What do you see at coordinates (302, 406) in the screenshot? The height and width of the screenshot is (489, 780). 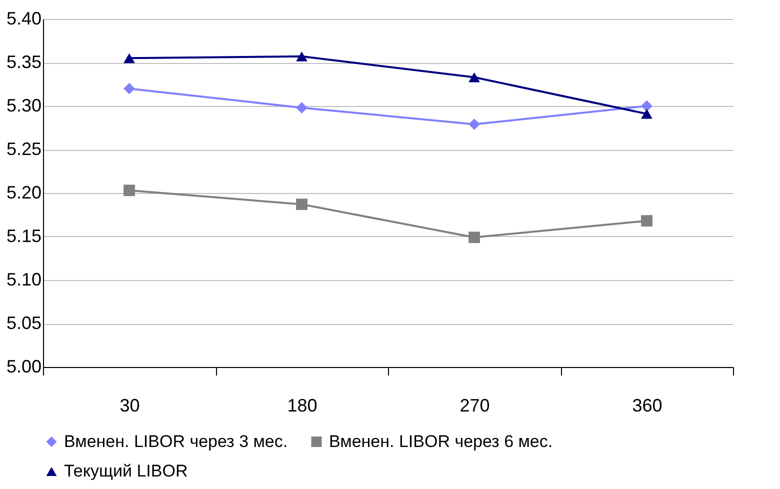 I see `x-tick-label: 180` at bounding box center [302, 406].